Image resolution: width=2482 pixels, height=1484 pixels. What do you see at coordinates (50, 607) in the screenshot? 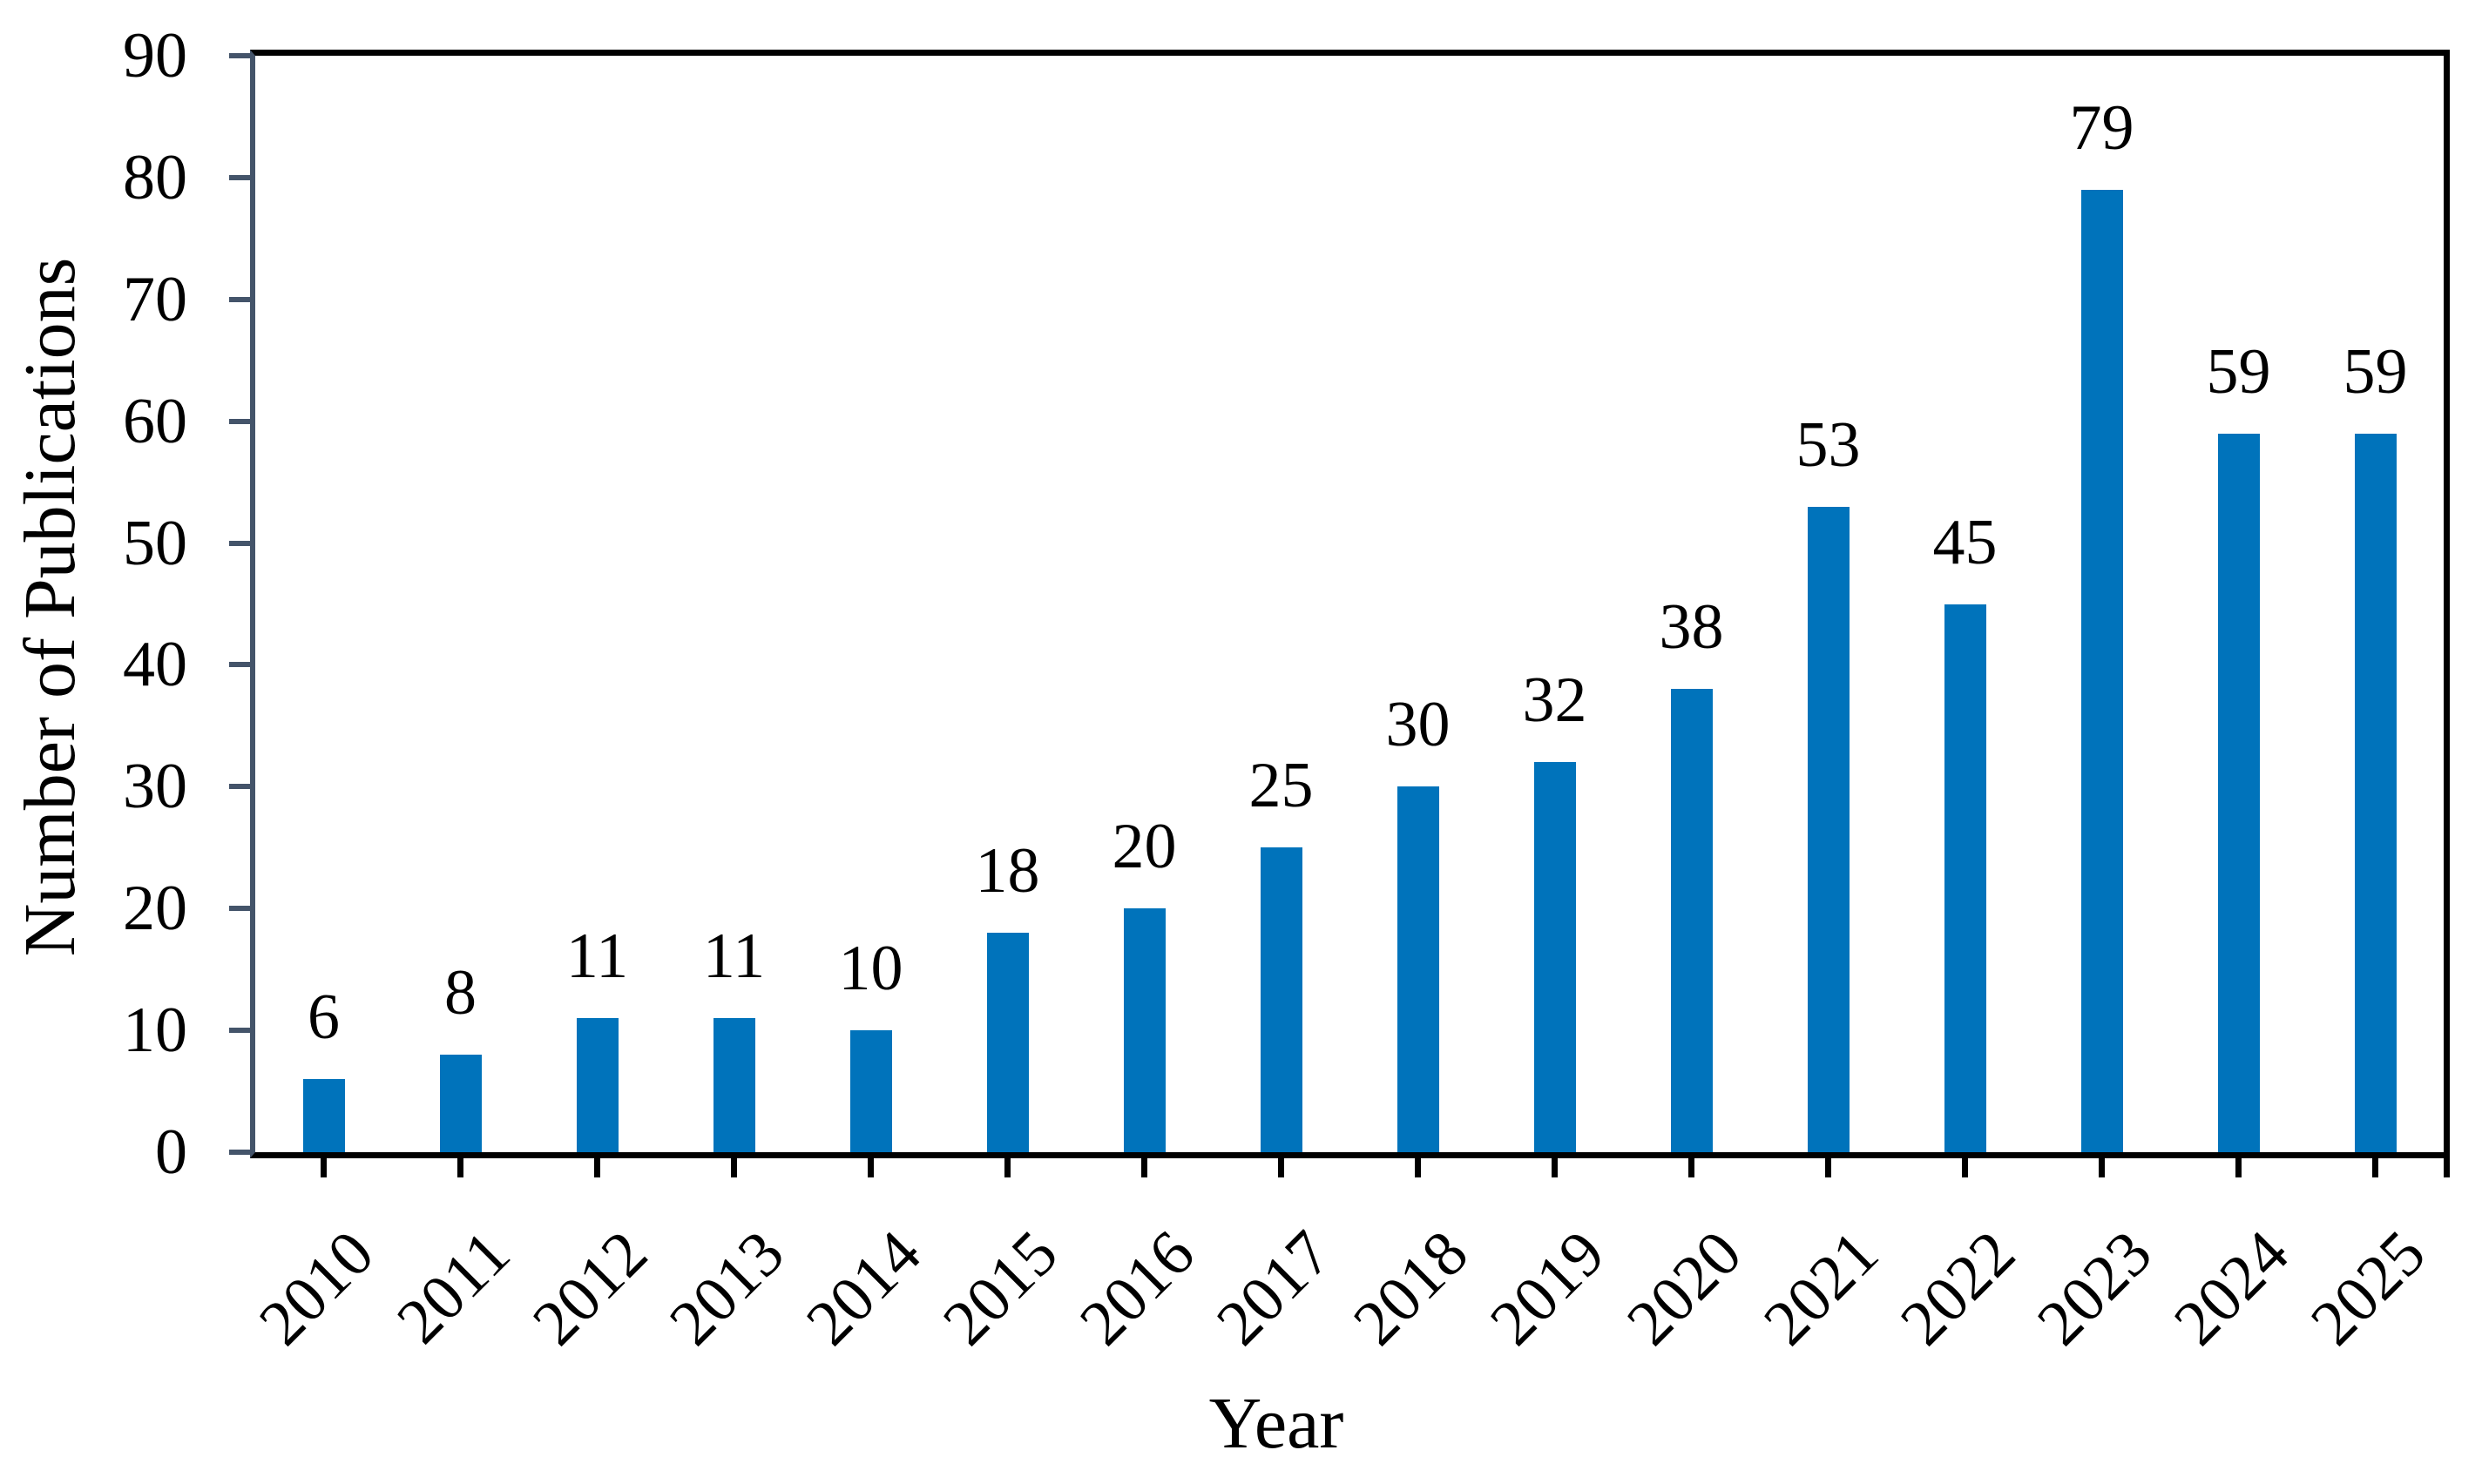
I see `y-axis-title: Number of Publications` at bounding box center [50, 607].